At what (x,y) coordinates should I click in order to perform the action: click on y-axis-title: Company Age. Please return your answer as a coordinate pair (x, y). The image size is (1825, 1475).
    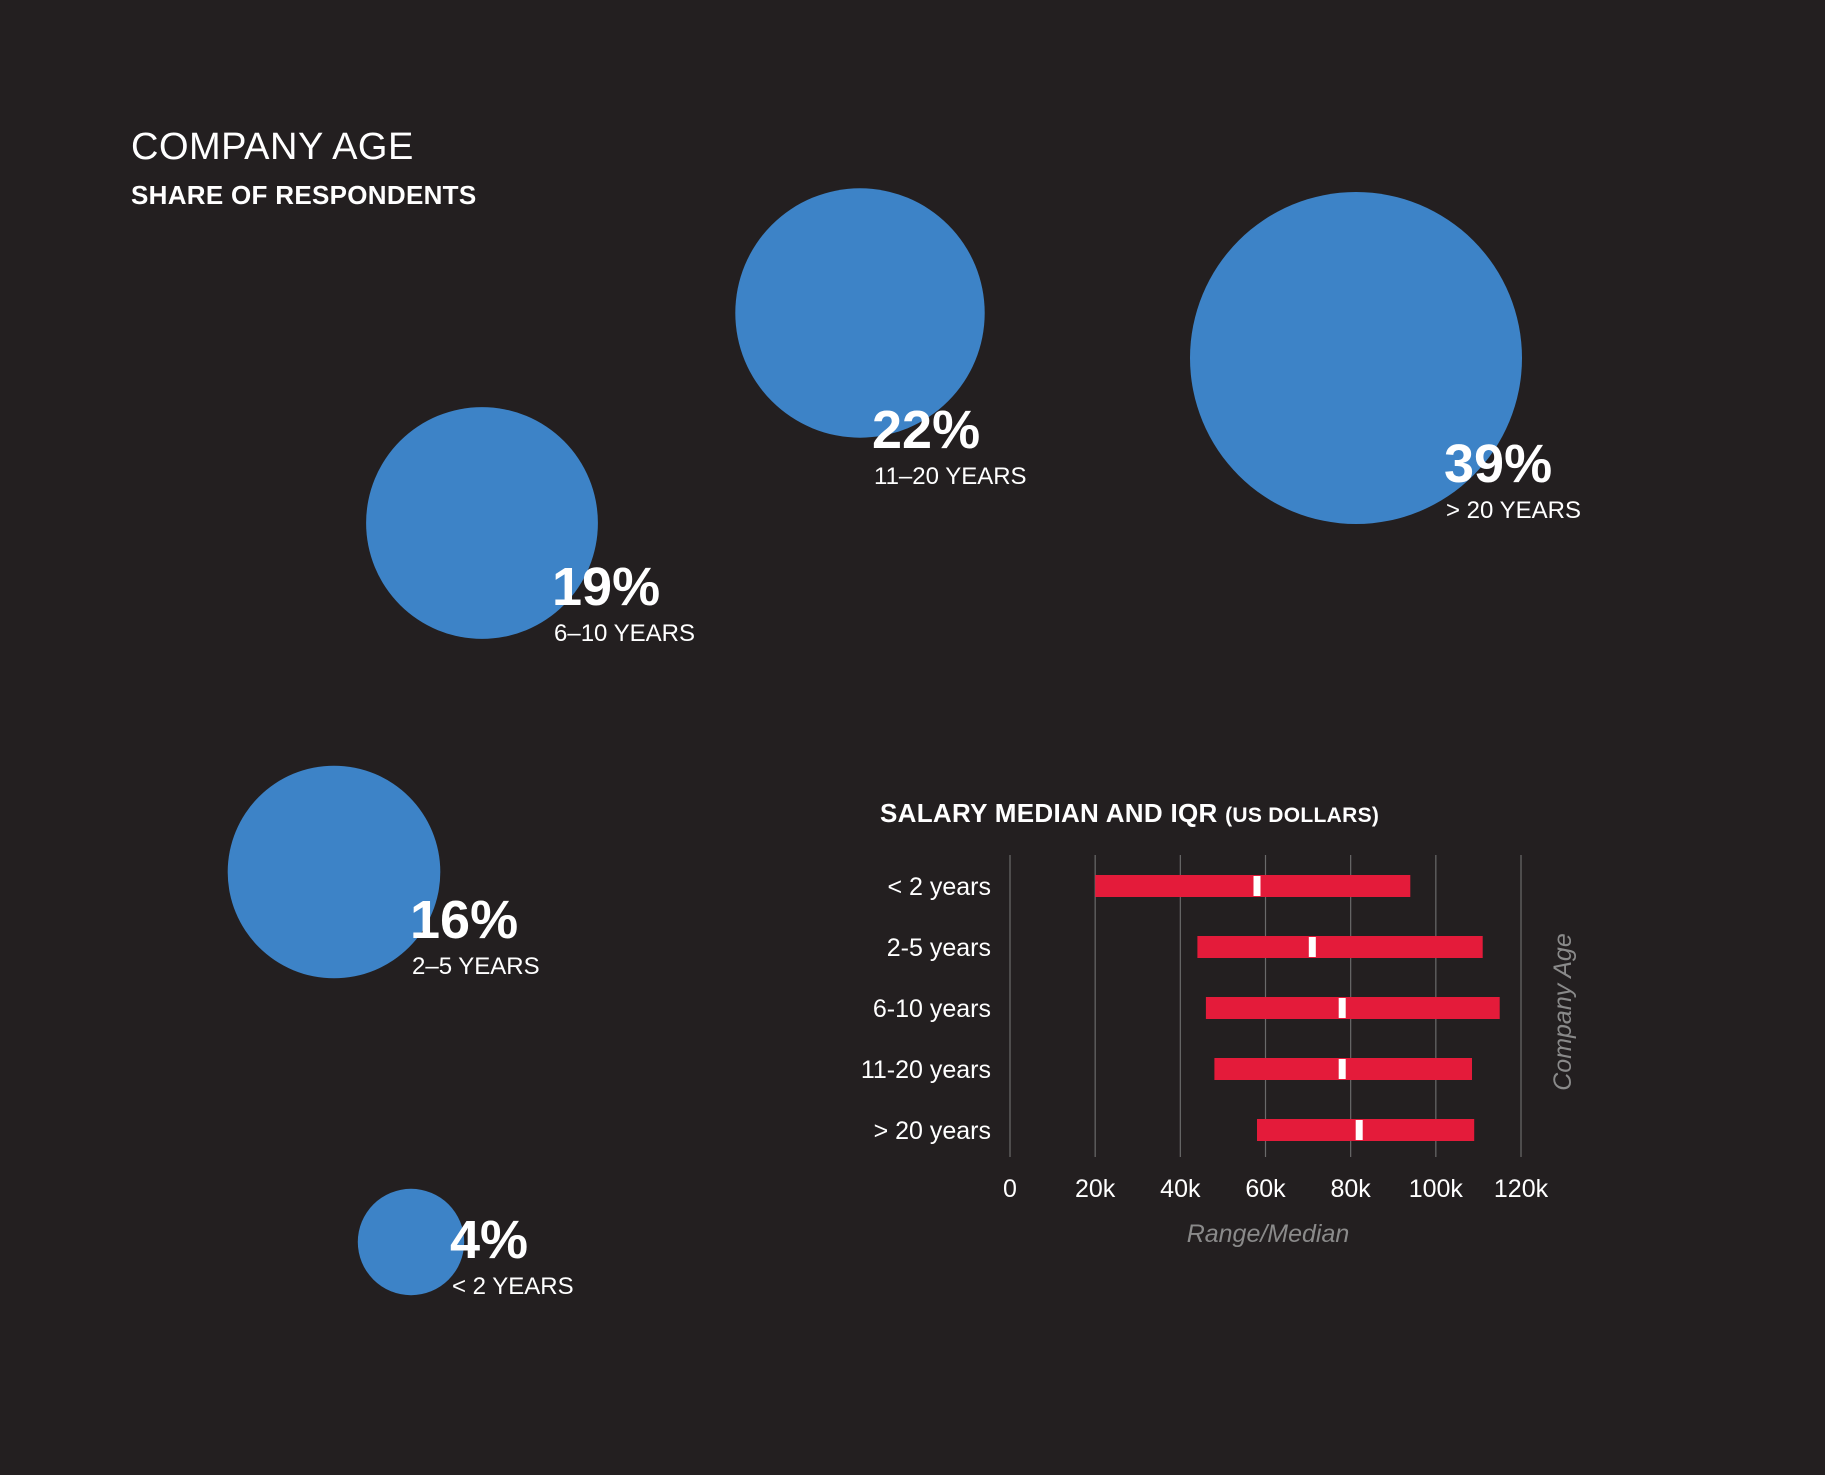
    Looking at the image, I should click on (1563, 1012).